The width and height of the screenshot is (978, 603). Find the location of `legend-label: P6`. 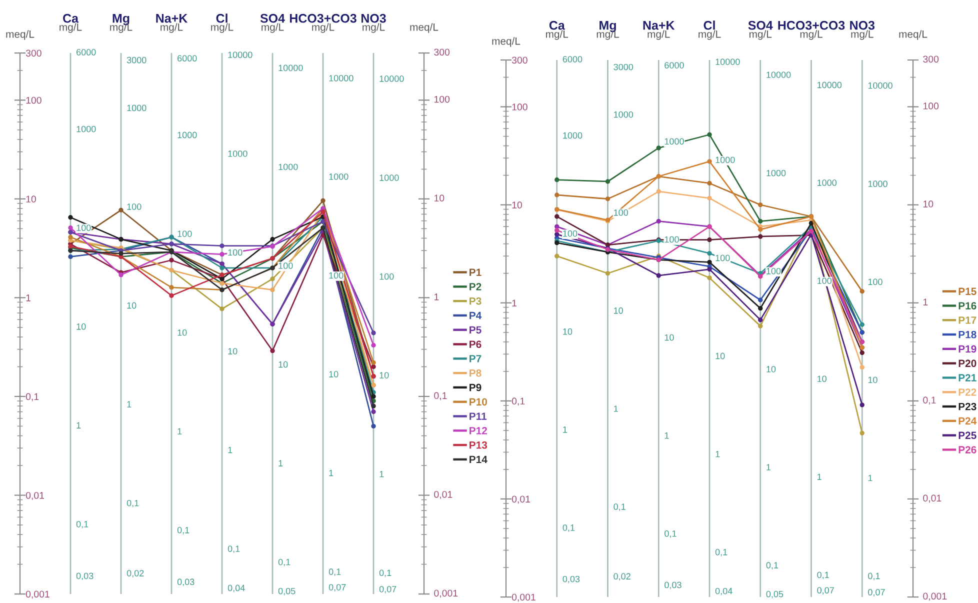

legend-label: P6 is located at coordinates (476, 344).